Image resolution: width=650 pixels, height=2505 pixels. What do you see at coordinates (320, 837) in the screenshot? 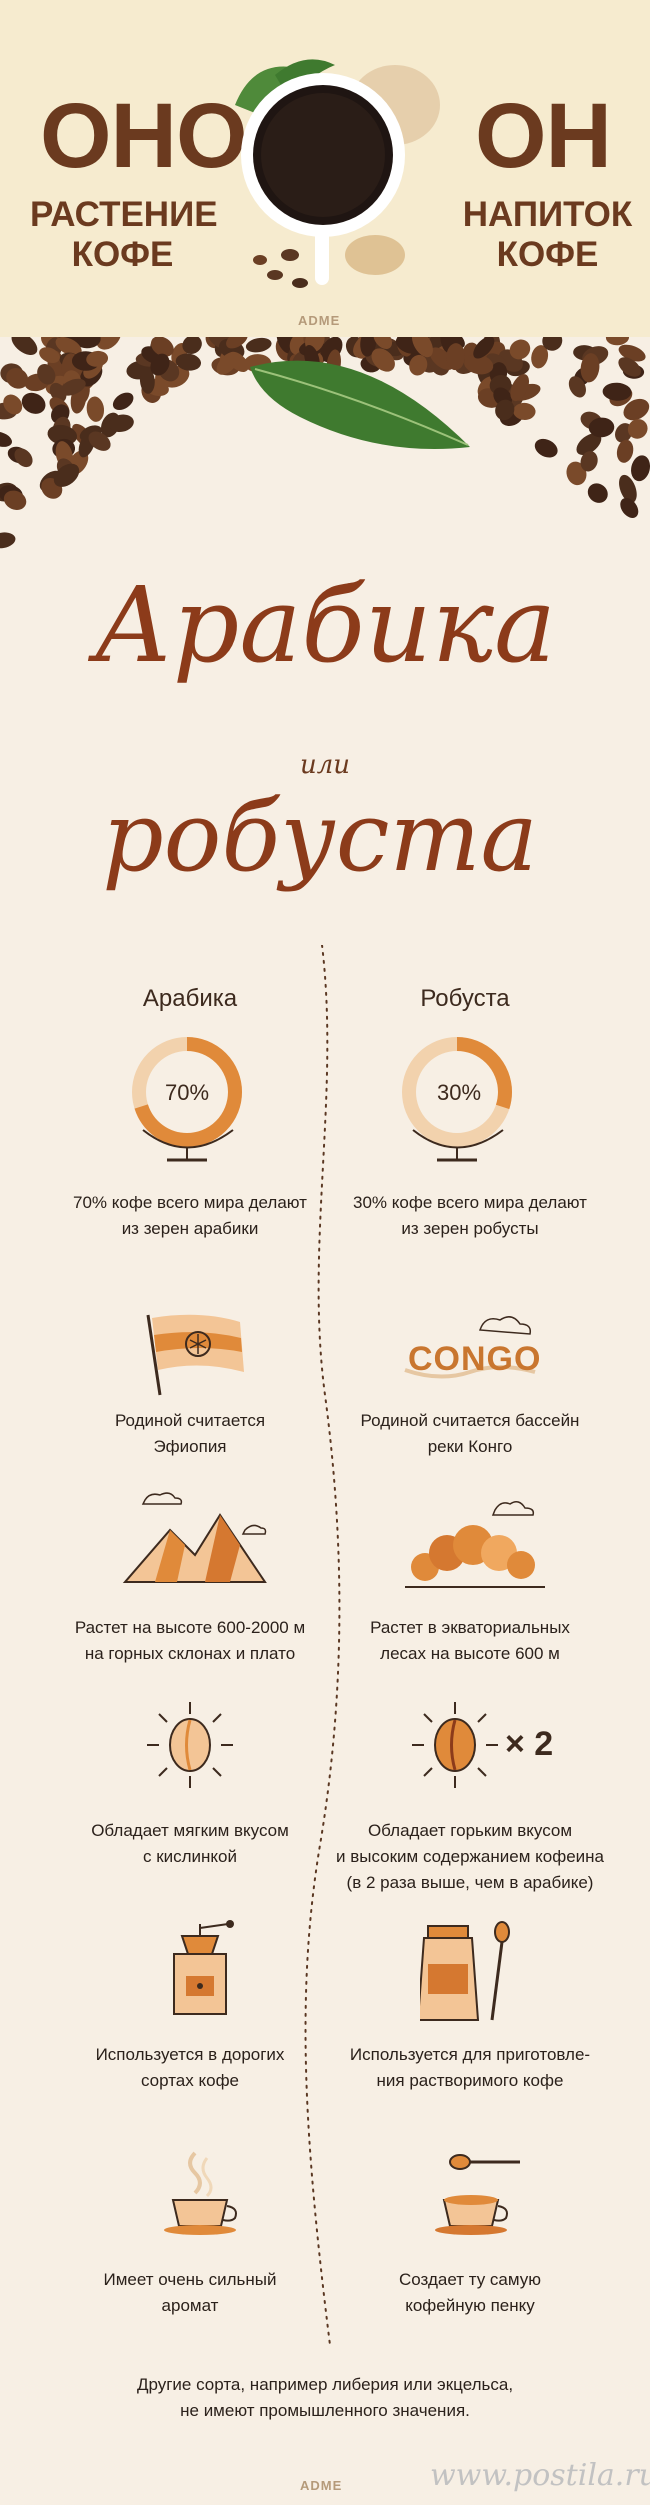
I see `title-line2: робуста` at bounding box center [320, 837].